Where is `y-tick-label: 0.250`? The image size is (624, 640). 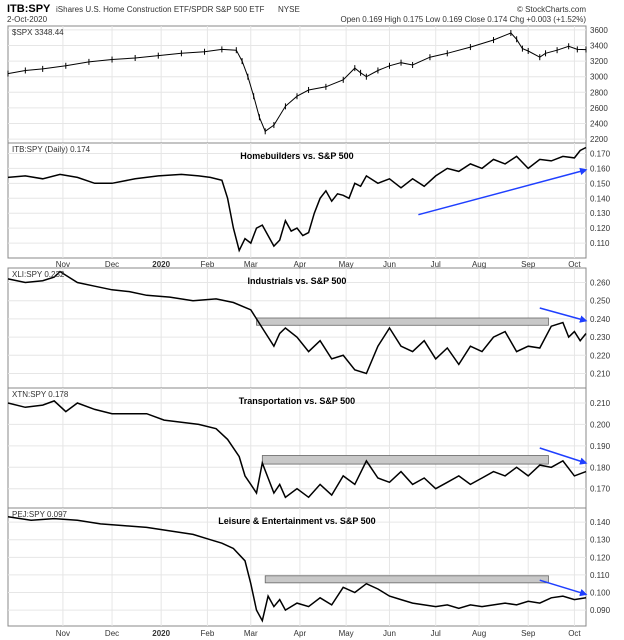 y-tick-label: 0.250 is located at coordinates (600, 301).